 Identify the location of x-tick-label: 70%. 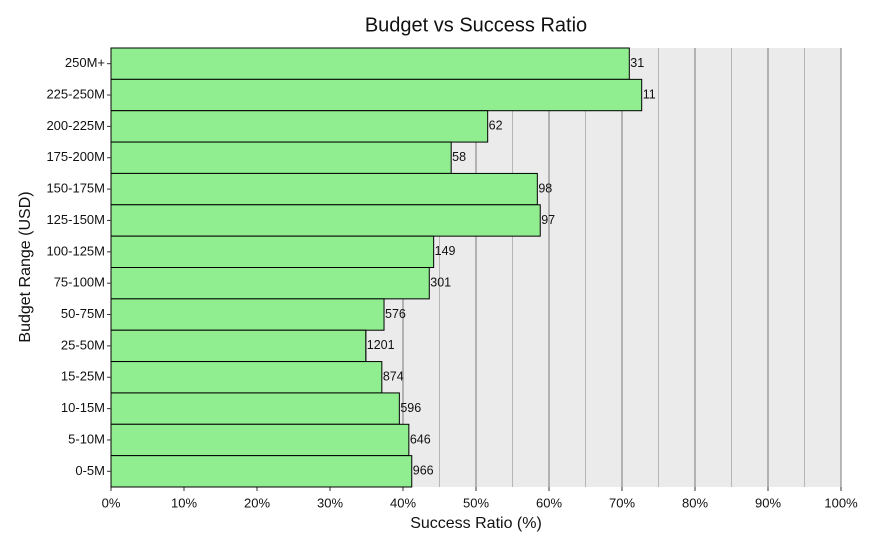
(622, 502).